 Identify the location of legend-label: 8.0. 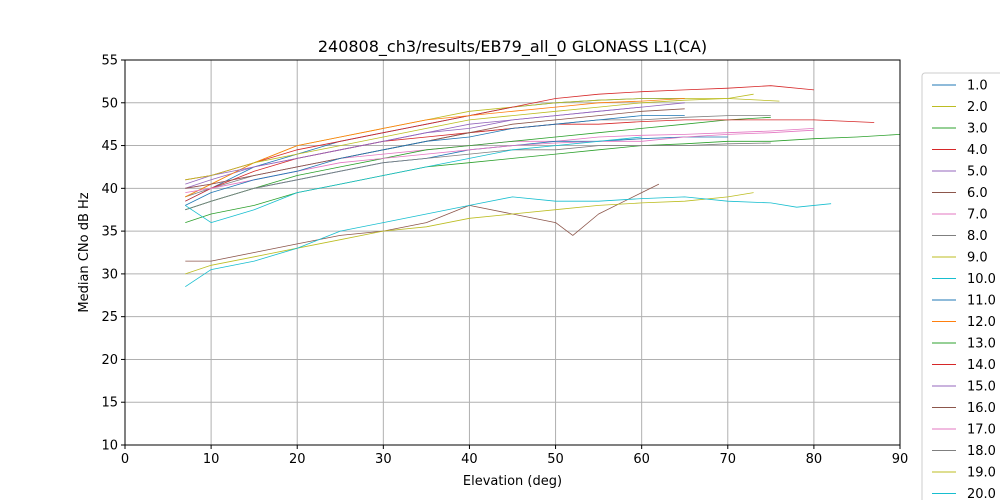
(977, 236).